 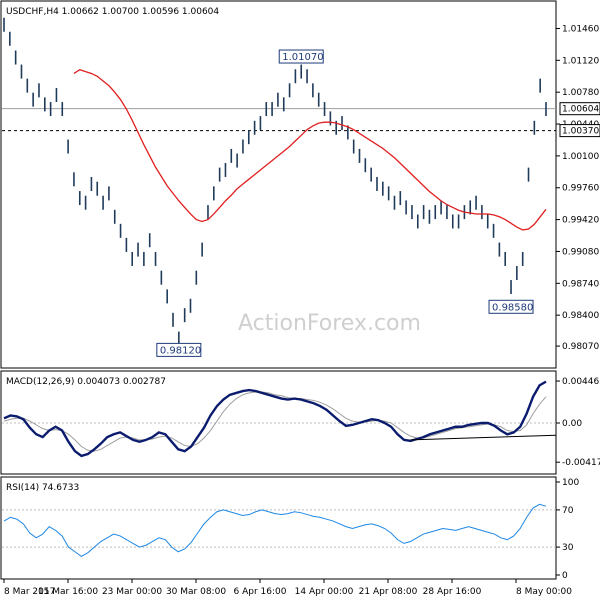 I want to click on macd-tick-label: 0.00, so click(x=572, y=424).